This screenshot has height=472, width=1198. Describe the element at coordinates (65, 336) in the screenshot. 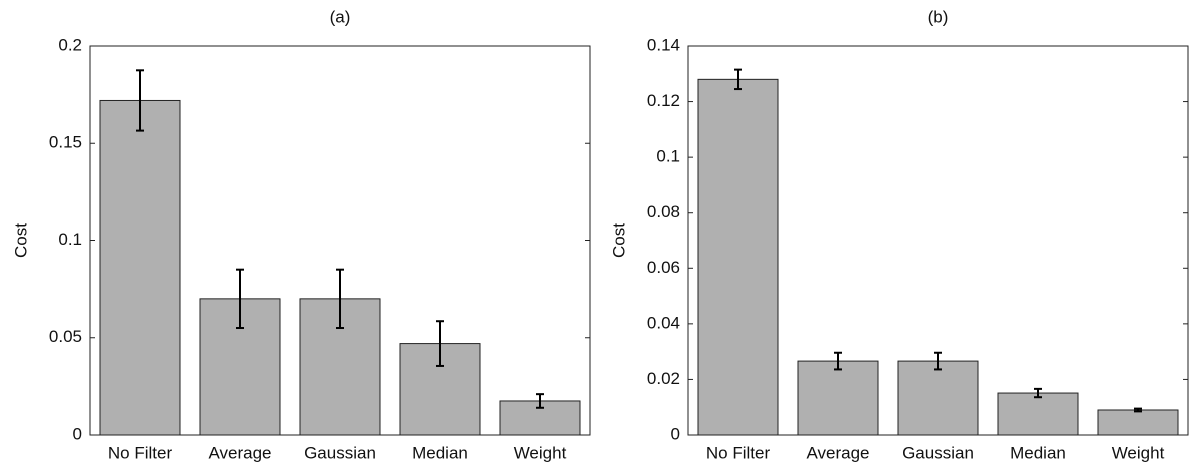

I see `y-tick-label: 0.05` at that location.